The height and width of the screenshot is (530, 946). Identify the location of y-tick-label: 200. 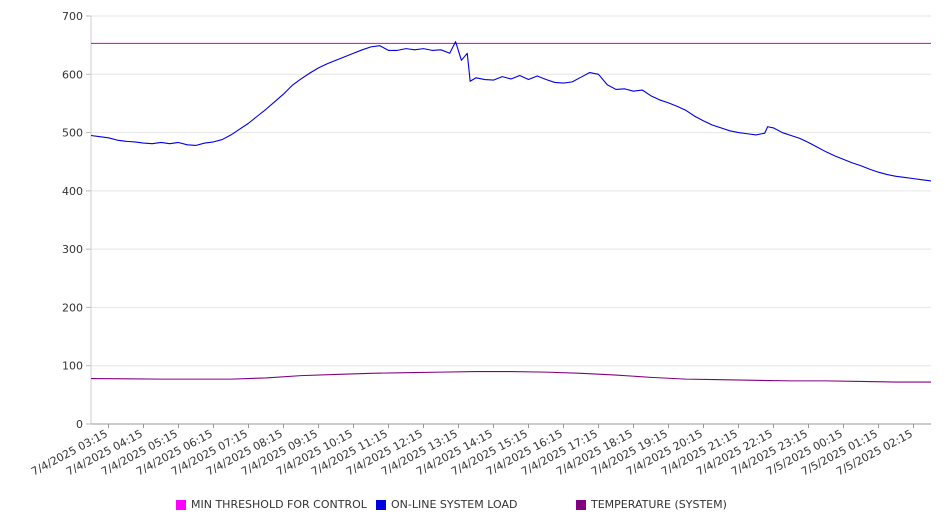
(72, 307).